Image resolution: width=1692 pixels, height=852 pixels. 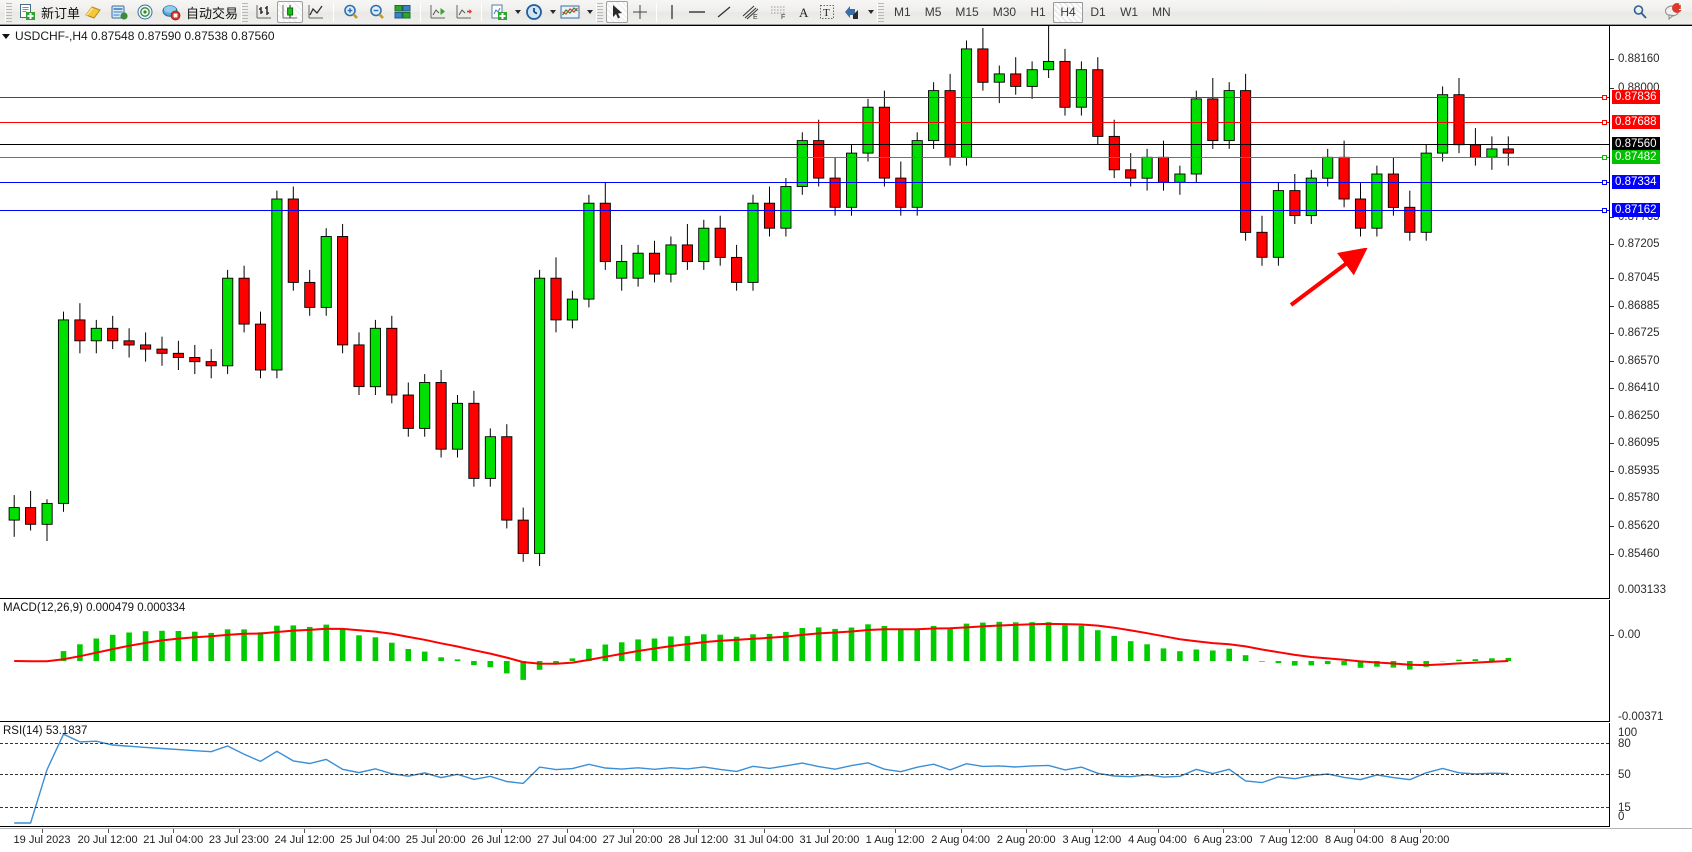 What do you see at coordinates (1624, 744) in the screenshot?
I see `rsi-axis-label: 80` at bounding box center [1624, 744].